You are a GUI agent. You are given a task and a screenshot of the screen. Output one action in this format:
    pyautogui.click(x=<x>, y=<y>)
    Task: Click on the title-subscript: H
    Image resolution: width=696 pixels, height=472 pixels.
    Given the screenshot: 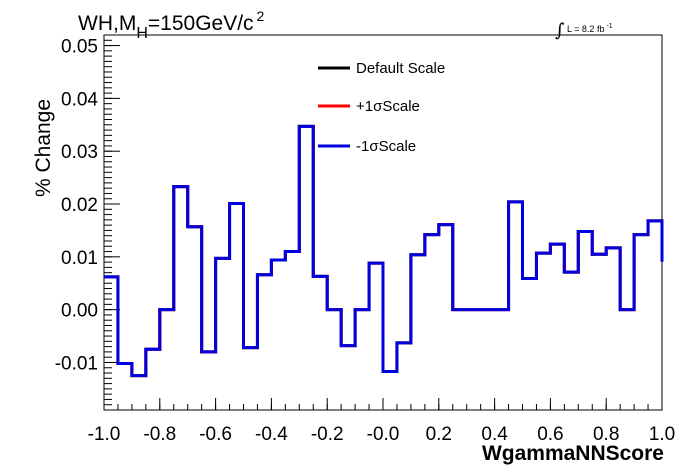 What is the action you would take?
    pyautogui.click(x=142, y=33)
    